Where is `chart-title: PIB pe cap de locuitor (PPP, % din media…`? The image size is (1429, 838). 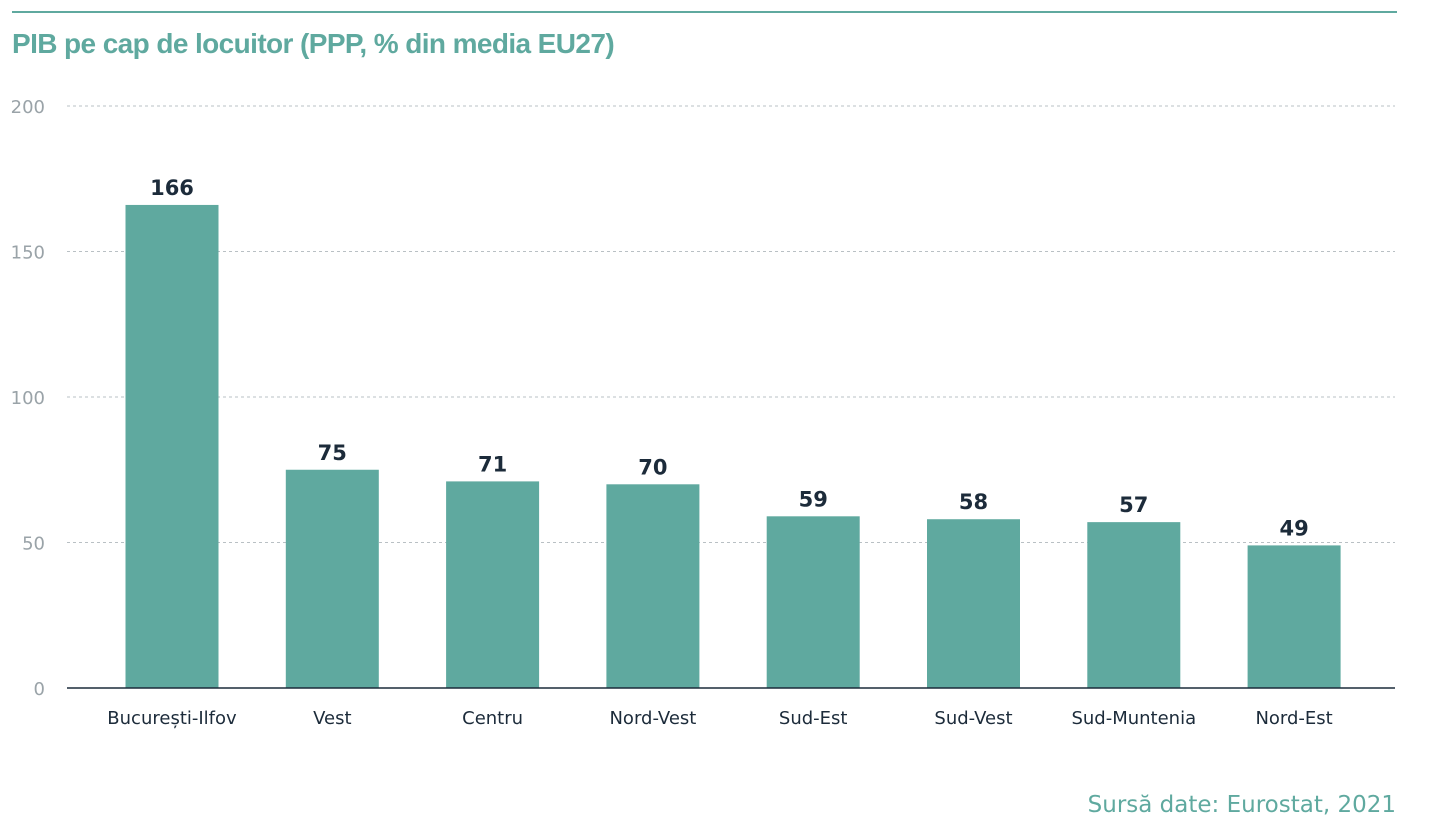
chart-title: PIB pe cap de locuitor (PPP, % din media… is located at coordinates (313, 43).